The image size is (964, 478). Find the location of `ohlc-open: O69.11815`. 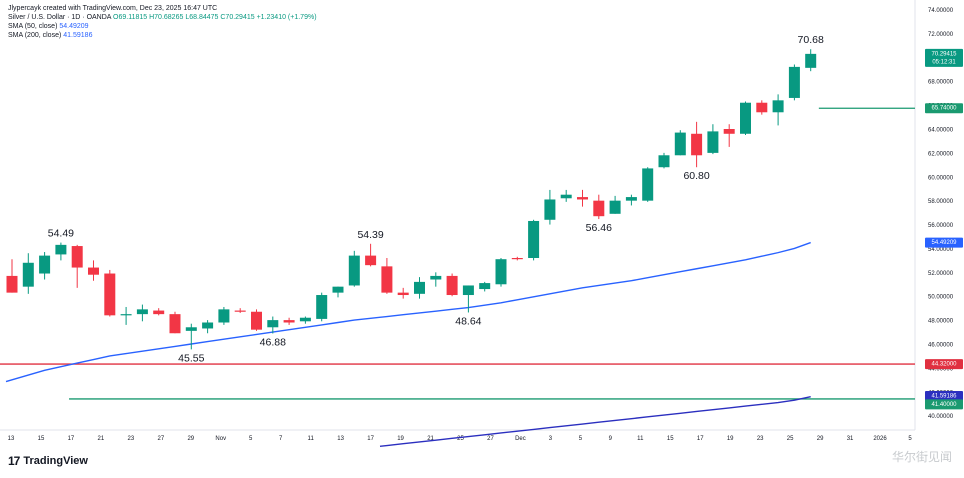

ohlc-open: O69.11815 is located at coordinates (130, 17).